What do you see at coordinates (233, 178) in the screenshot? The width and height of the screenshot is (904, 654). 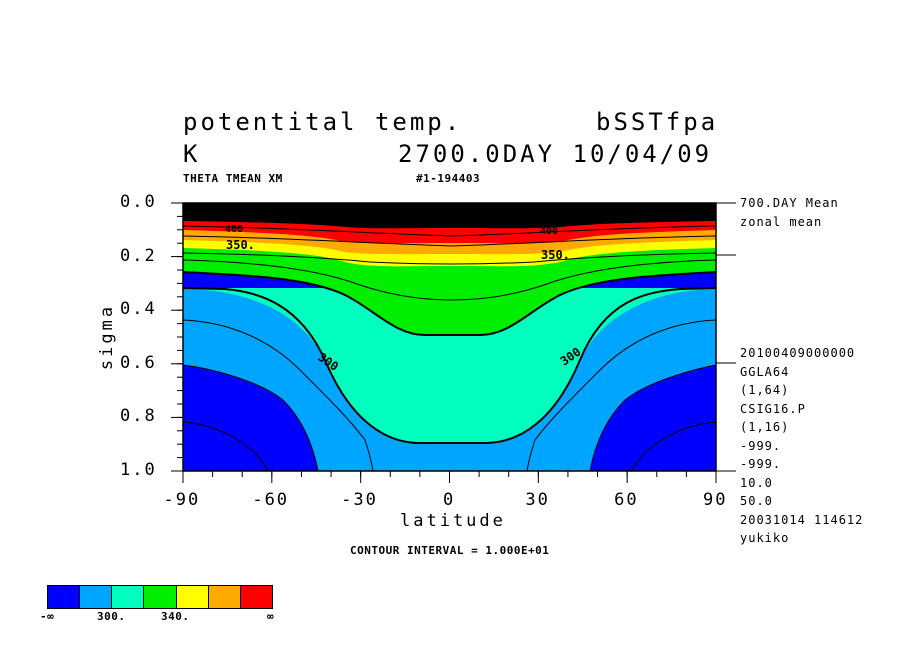 I see `variable-description: THETA TMEAN XM` at bounding box center [233, 178].